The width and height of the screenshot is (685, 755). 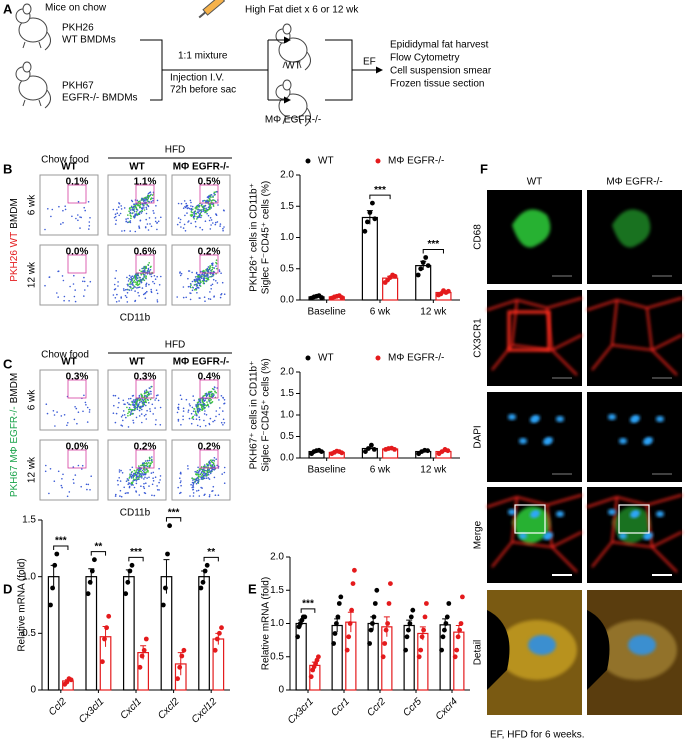 I want to click on cell-membrane, so click(x=534, y=533).